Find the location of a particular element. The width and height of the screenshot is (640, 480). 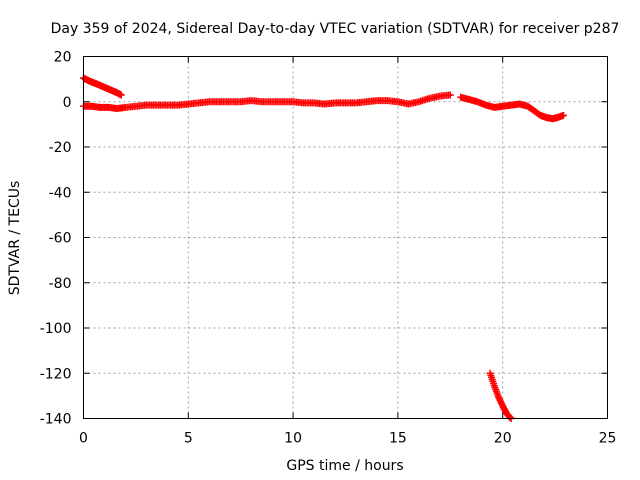

x-tick-label: 10 is located at coordinates (293, 439).